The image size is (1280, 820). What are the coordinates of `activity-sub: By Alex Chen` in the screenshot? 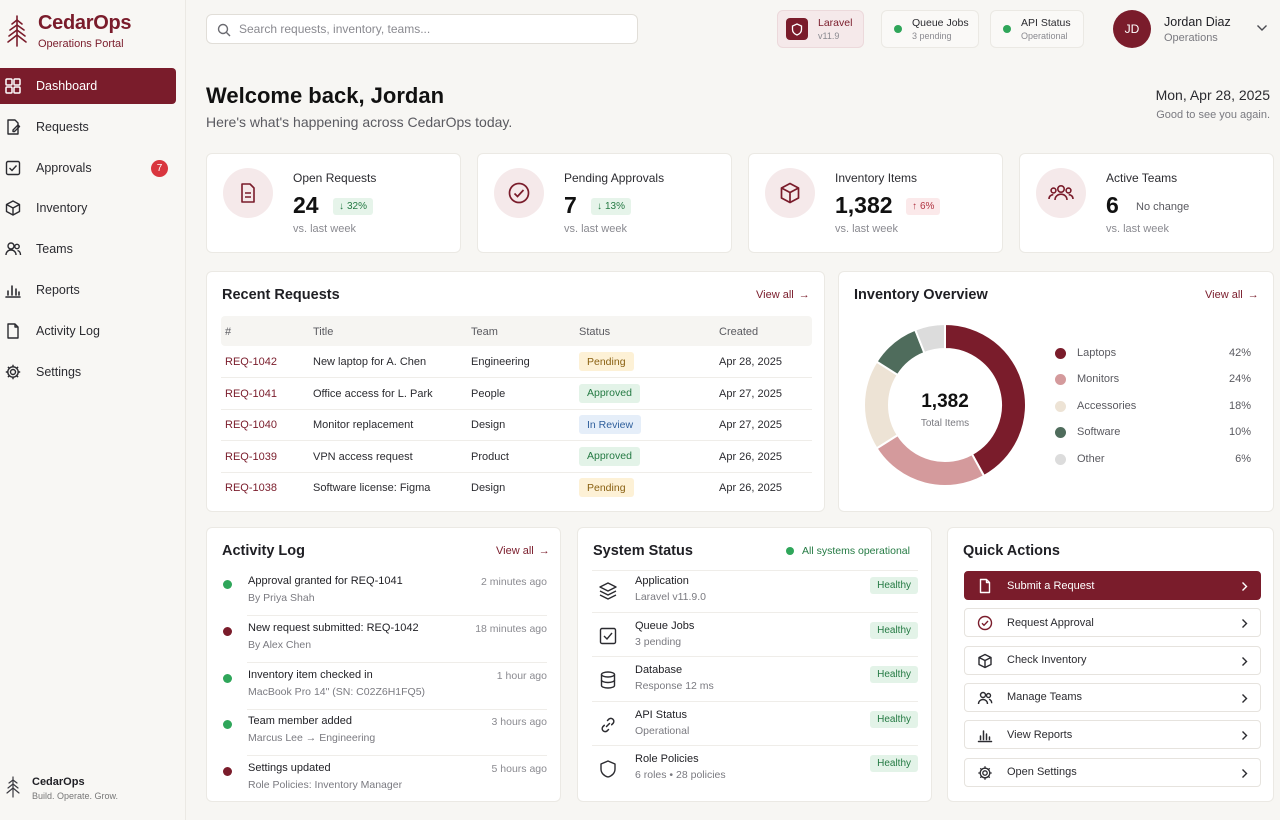 It's located at (280, 644).